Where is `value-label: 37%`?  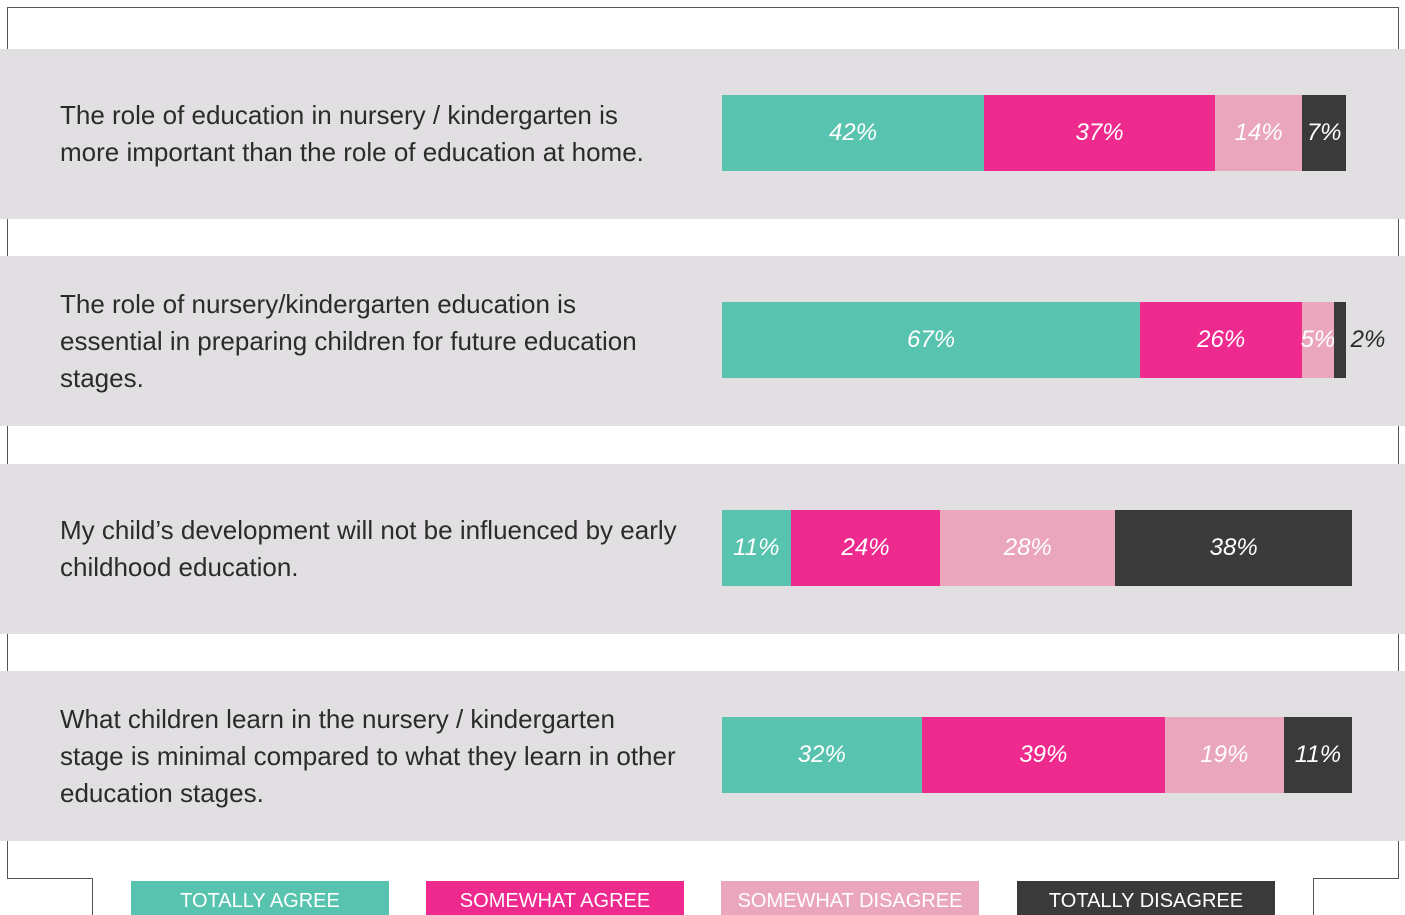 value-label: 37% is located at coordinates (1099, 132).